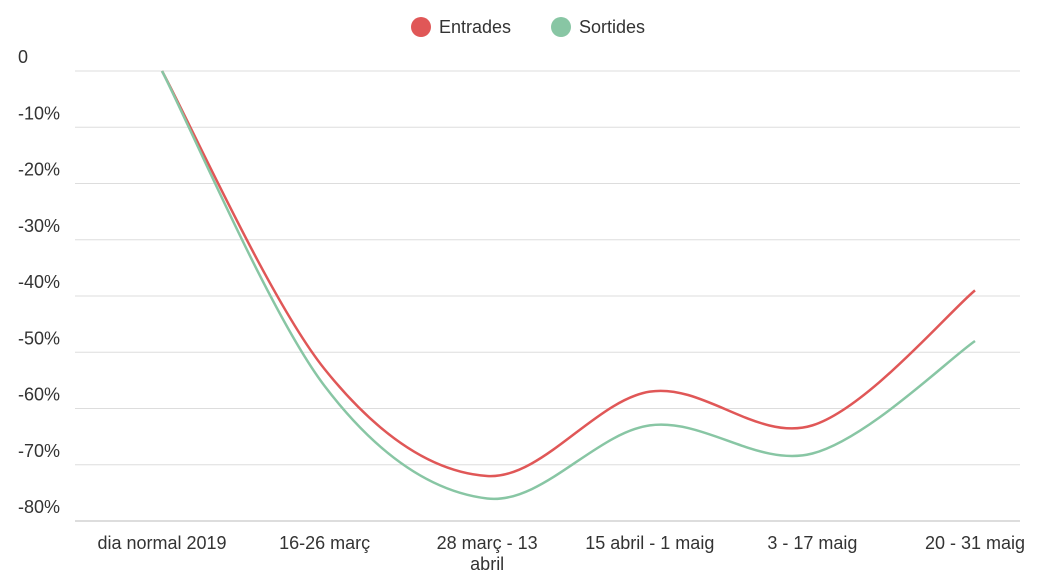  What do you see at coordinates (39, 226) in the screenshot?
I see `y-tick-label: -30%` at bounding box center [39, 226].